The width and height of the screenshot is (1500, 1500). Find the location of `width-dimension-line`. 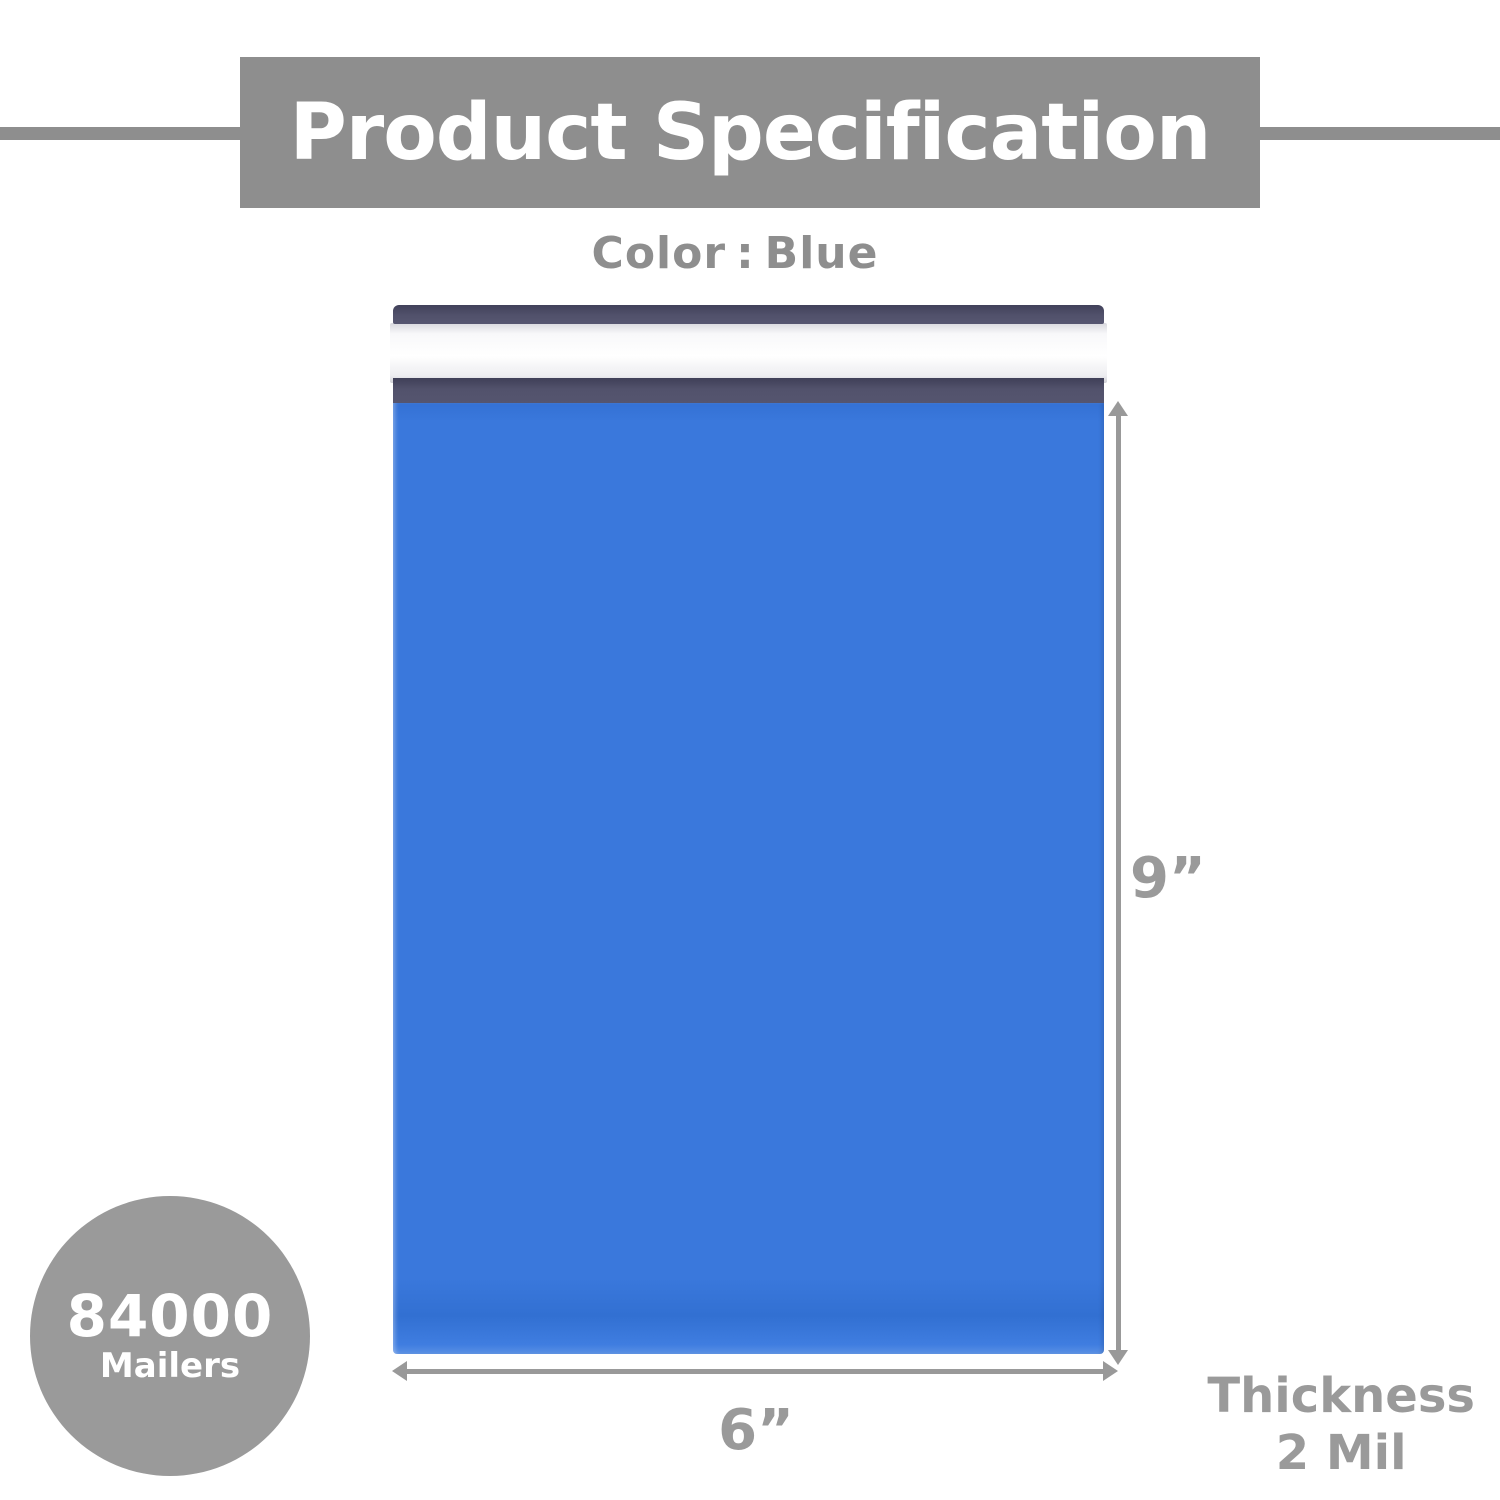

width-dimension-line is located at coordinates (755, 1371).